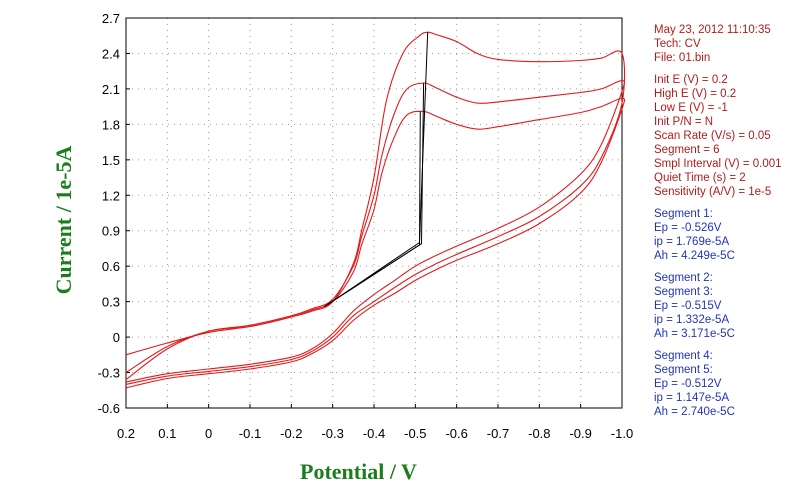 Image resolution: width=800 pixels, height=486 pixels. Describe the element at coordinates (332, 433) in the screenshot. I see `x-tick-label: -0.3` at that location.